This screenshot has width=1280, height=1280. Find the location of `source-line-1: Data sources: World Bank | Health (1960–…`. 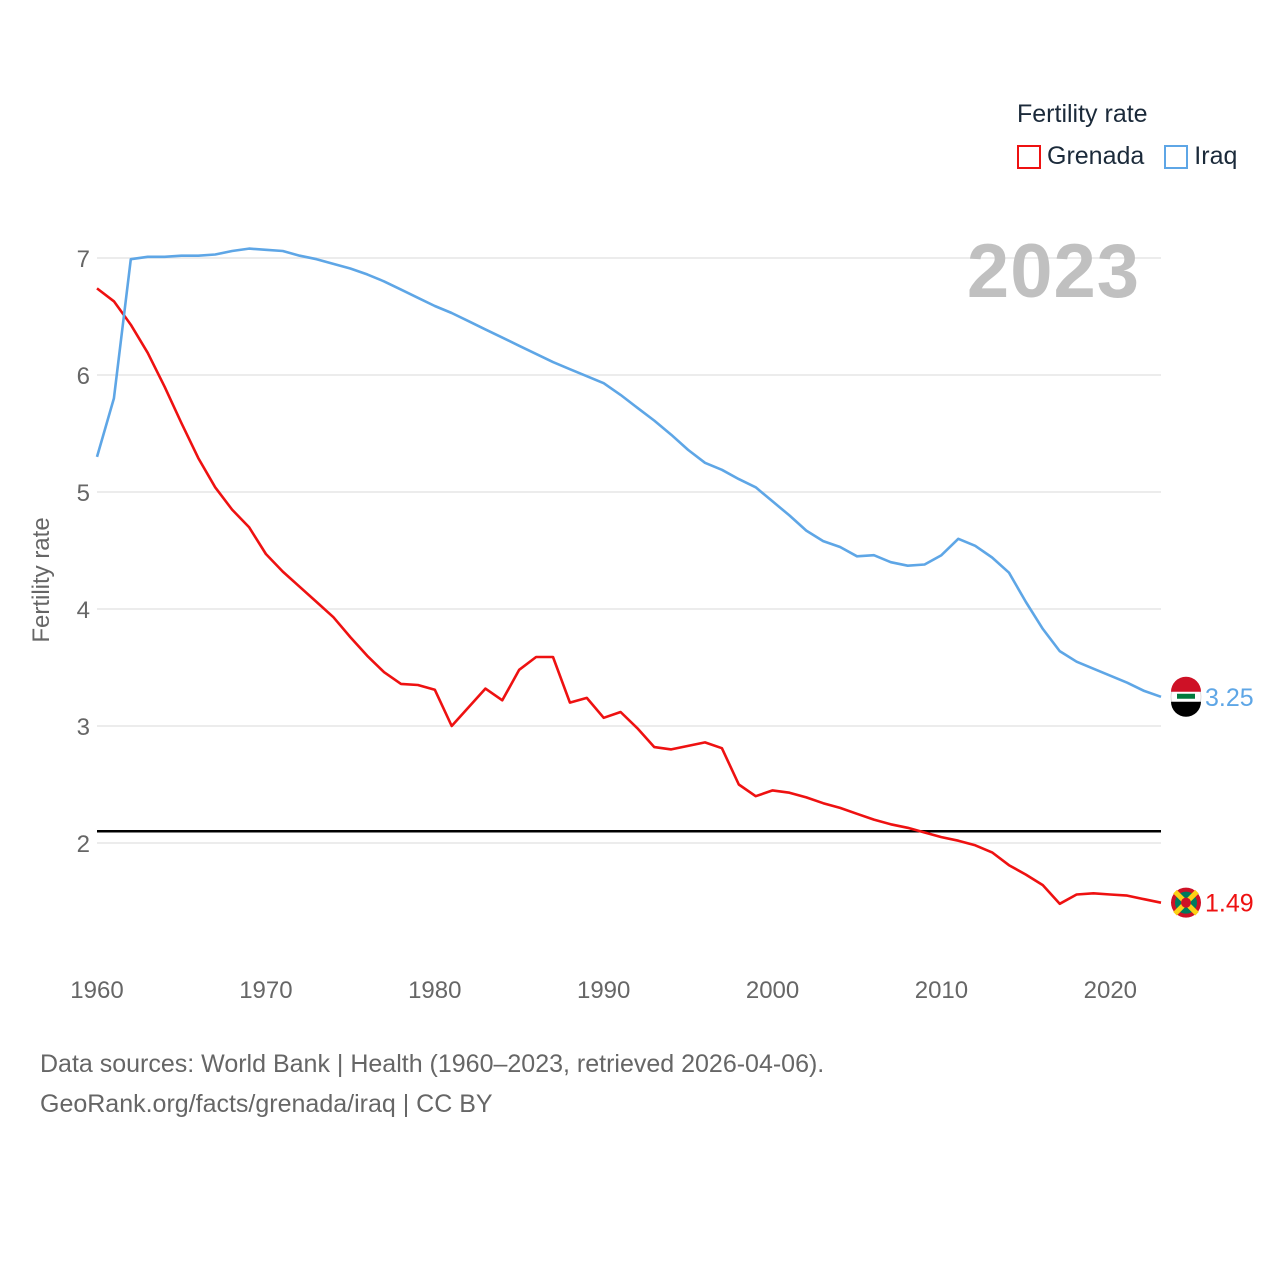

source-line-1: Data sources: World Bank | Health (1960–… is located at coordinates (432, 1064).